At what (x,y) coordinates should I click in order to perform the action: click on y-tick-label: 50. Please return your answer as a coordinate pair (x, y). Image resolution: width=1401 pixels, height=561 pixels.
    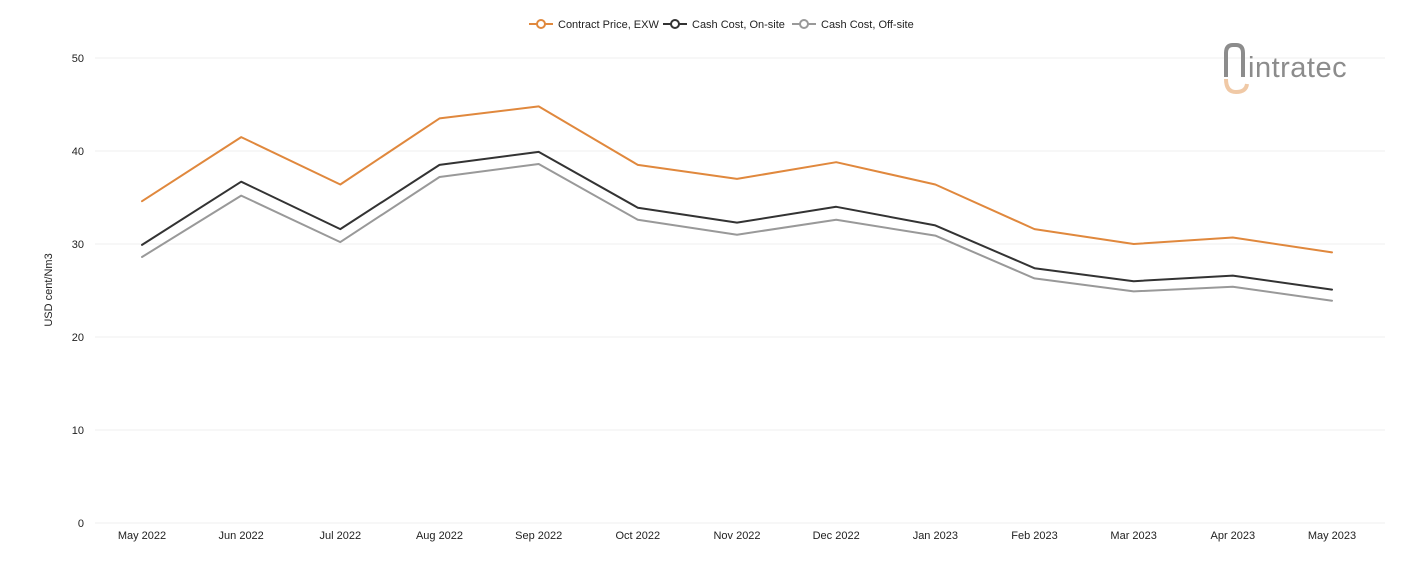
    Looking at the image, I should click on (78, 59).